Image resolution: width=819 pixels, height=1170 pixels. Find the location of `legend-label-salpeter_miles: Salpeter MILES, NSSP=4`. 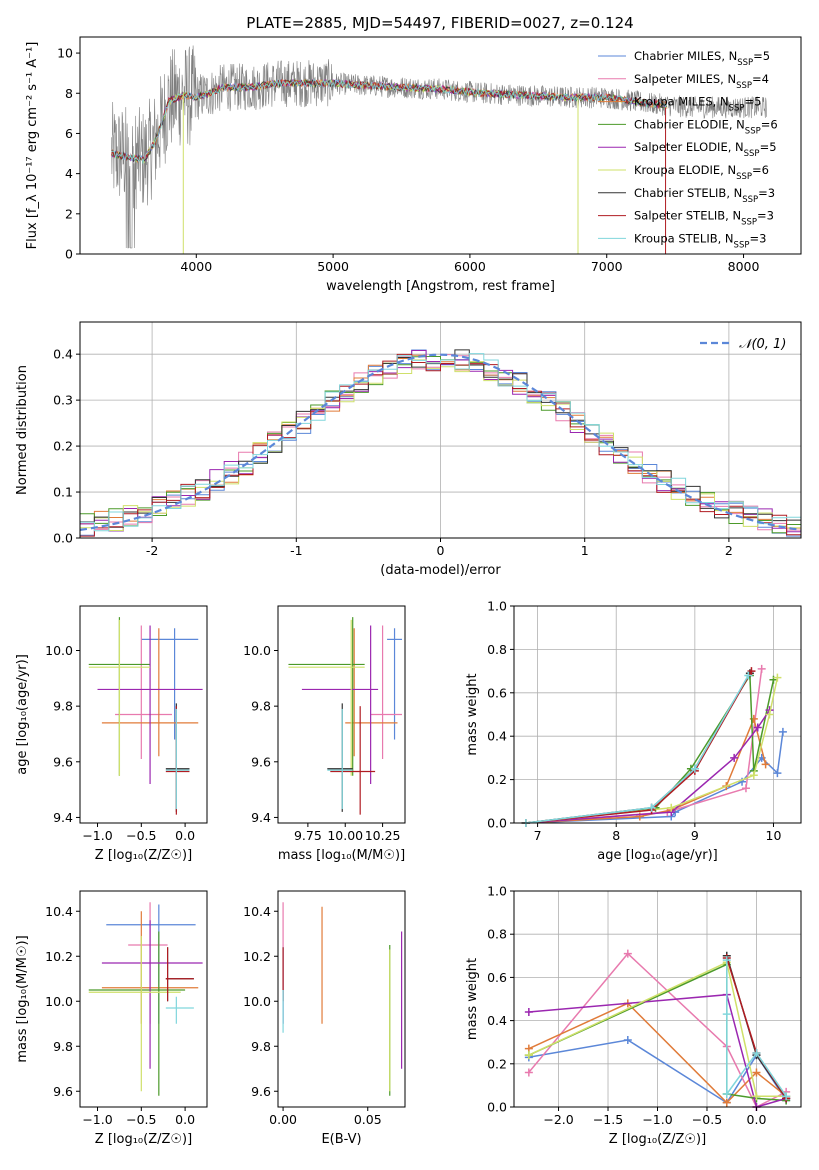

legend-label-salpeter_miles: Salpeter MILES, NSSP=4 is located at coordinates (701, 81).